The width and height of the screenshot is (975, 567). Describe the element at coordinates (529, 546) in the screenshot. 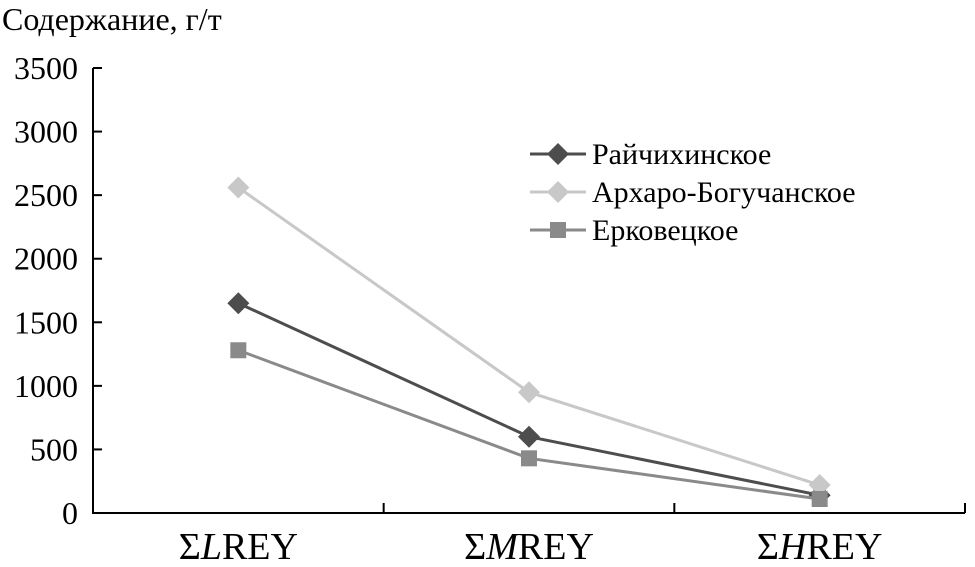

I see `x-tick-label: ΣMREY` at that location.